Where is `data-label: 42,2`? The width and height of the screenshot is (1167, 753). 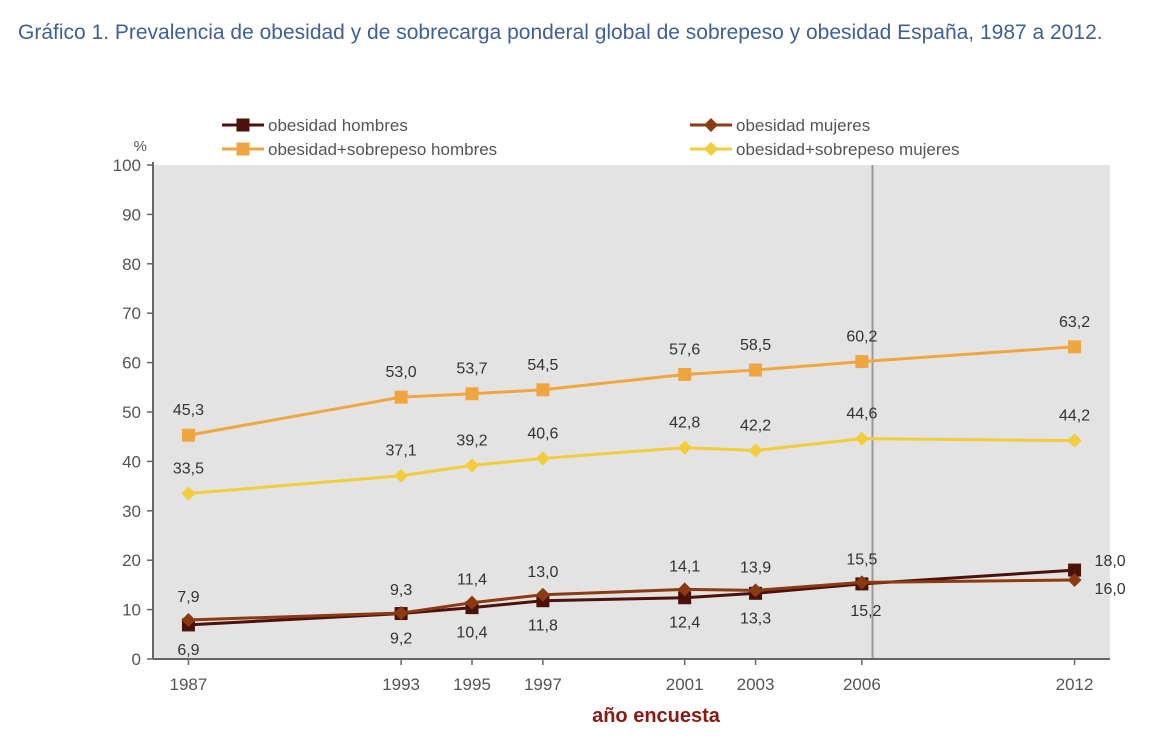
data-label: 42,2 is located at coordinates (755, 426).